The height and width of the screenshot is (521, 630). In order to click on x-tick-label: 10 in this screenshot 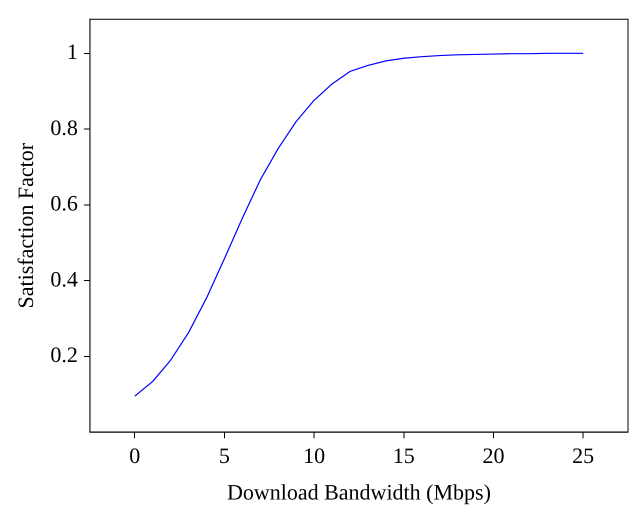, I will do `click(314, 455)`.